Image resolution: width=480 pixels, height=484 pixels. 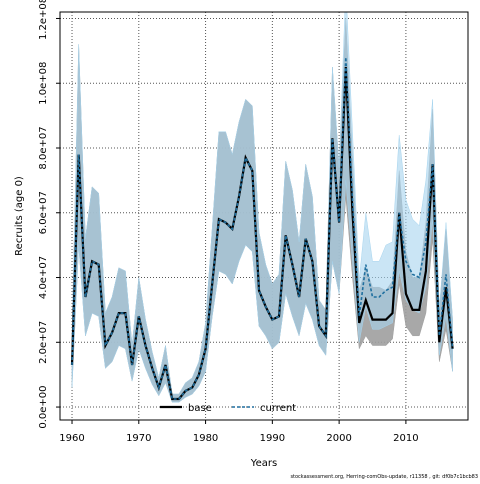 What do you see at coordinates (19, 216) in the screenshot?
I see `y-axis-label: Recruits (age 0)` at bounding box center [19, 216].